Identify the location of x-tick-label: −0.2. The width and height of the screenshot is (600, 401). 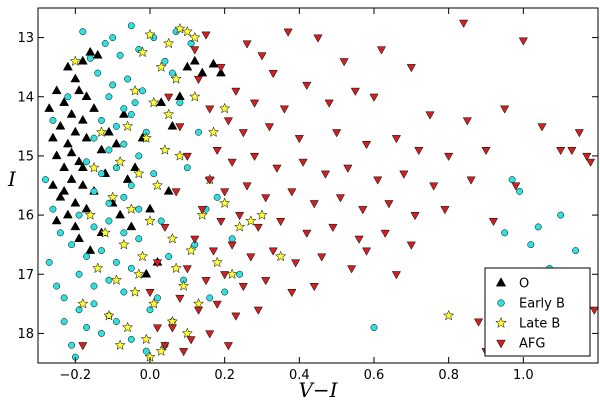
(76, 375).